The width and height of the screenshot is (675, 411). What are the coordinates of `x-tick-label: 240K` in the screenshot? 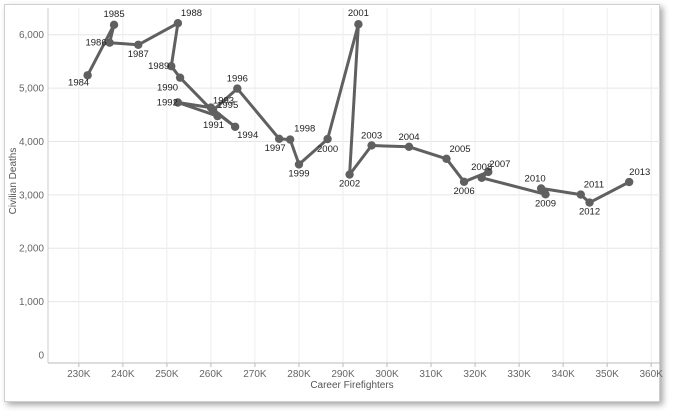 It's located at (123, 374).